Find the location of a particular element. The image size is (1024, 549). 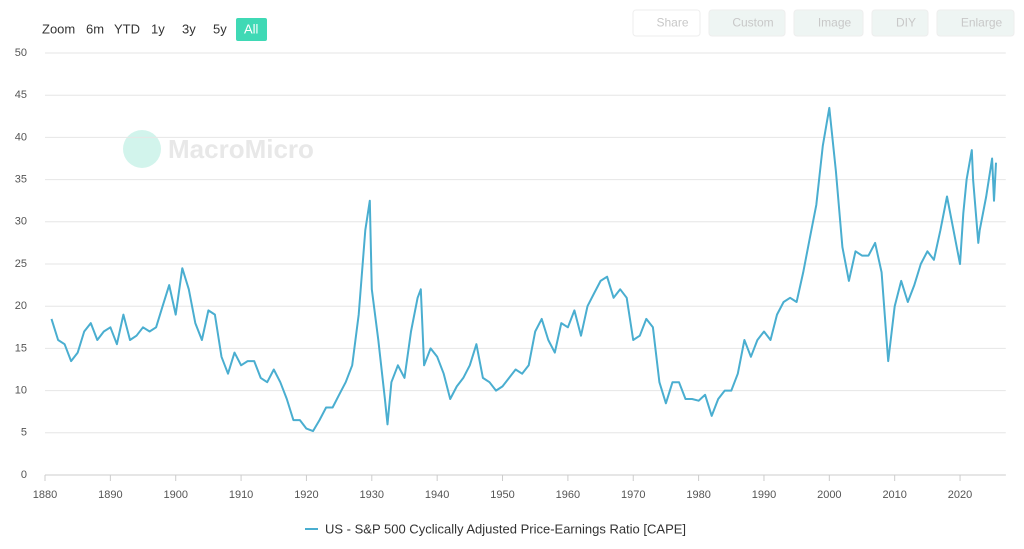

watermark: MacroMicro is located at coordinates (241, 149).